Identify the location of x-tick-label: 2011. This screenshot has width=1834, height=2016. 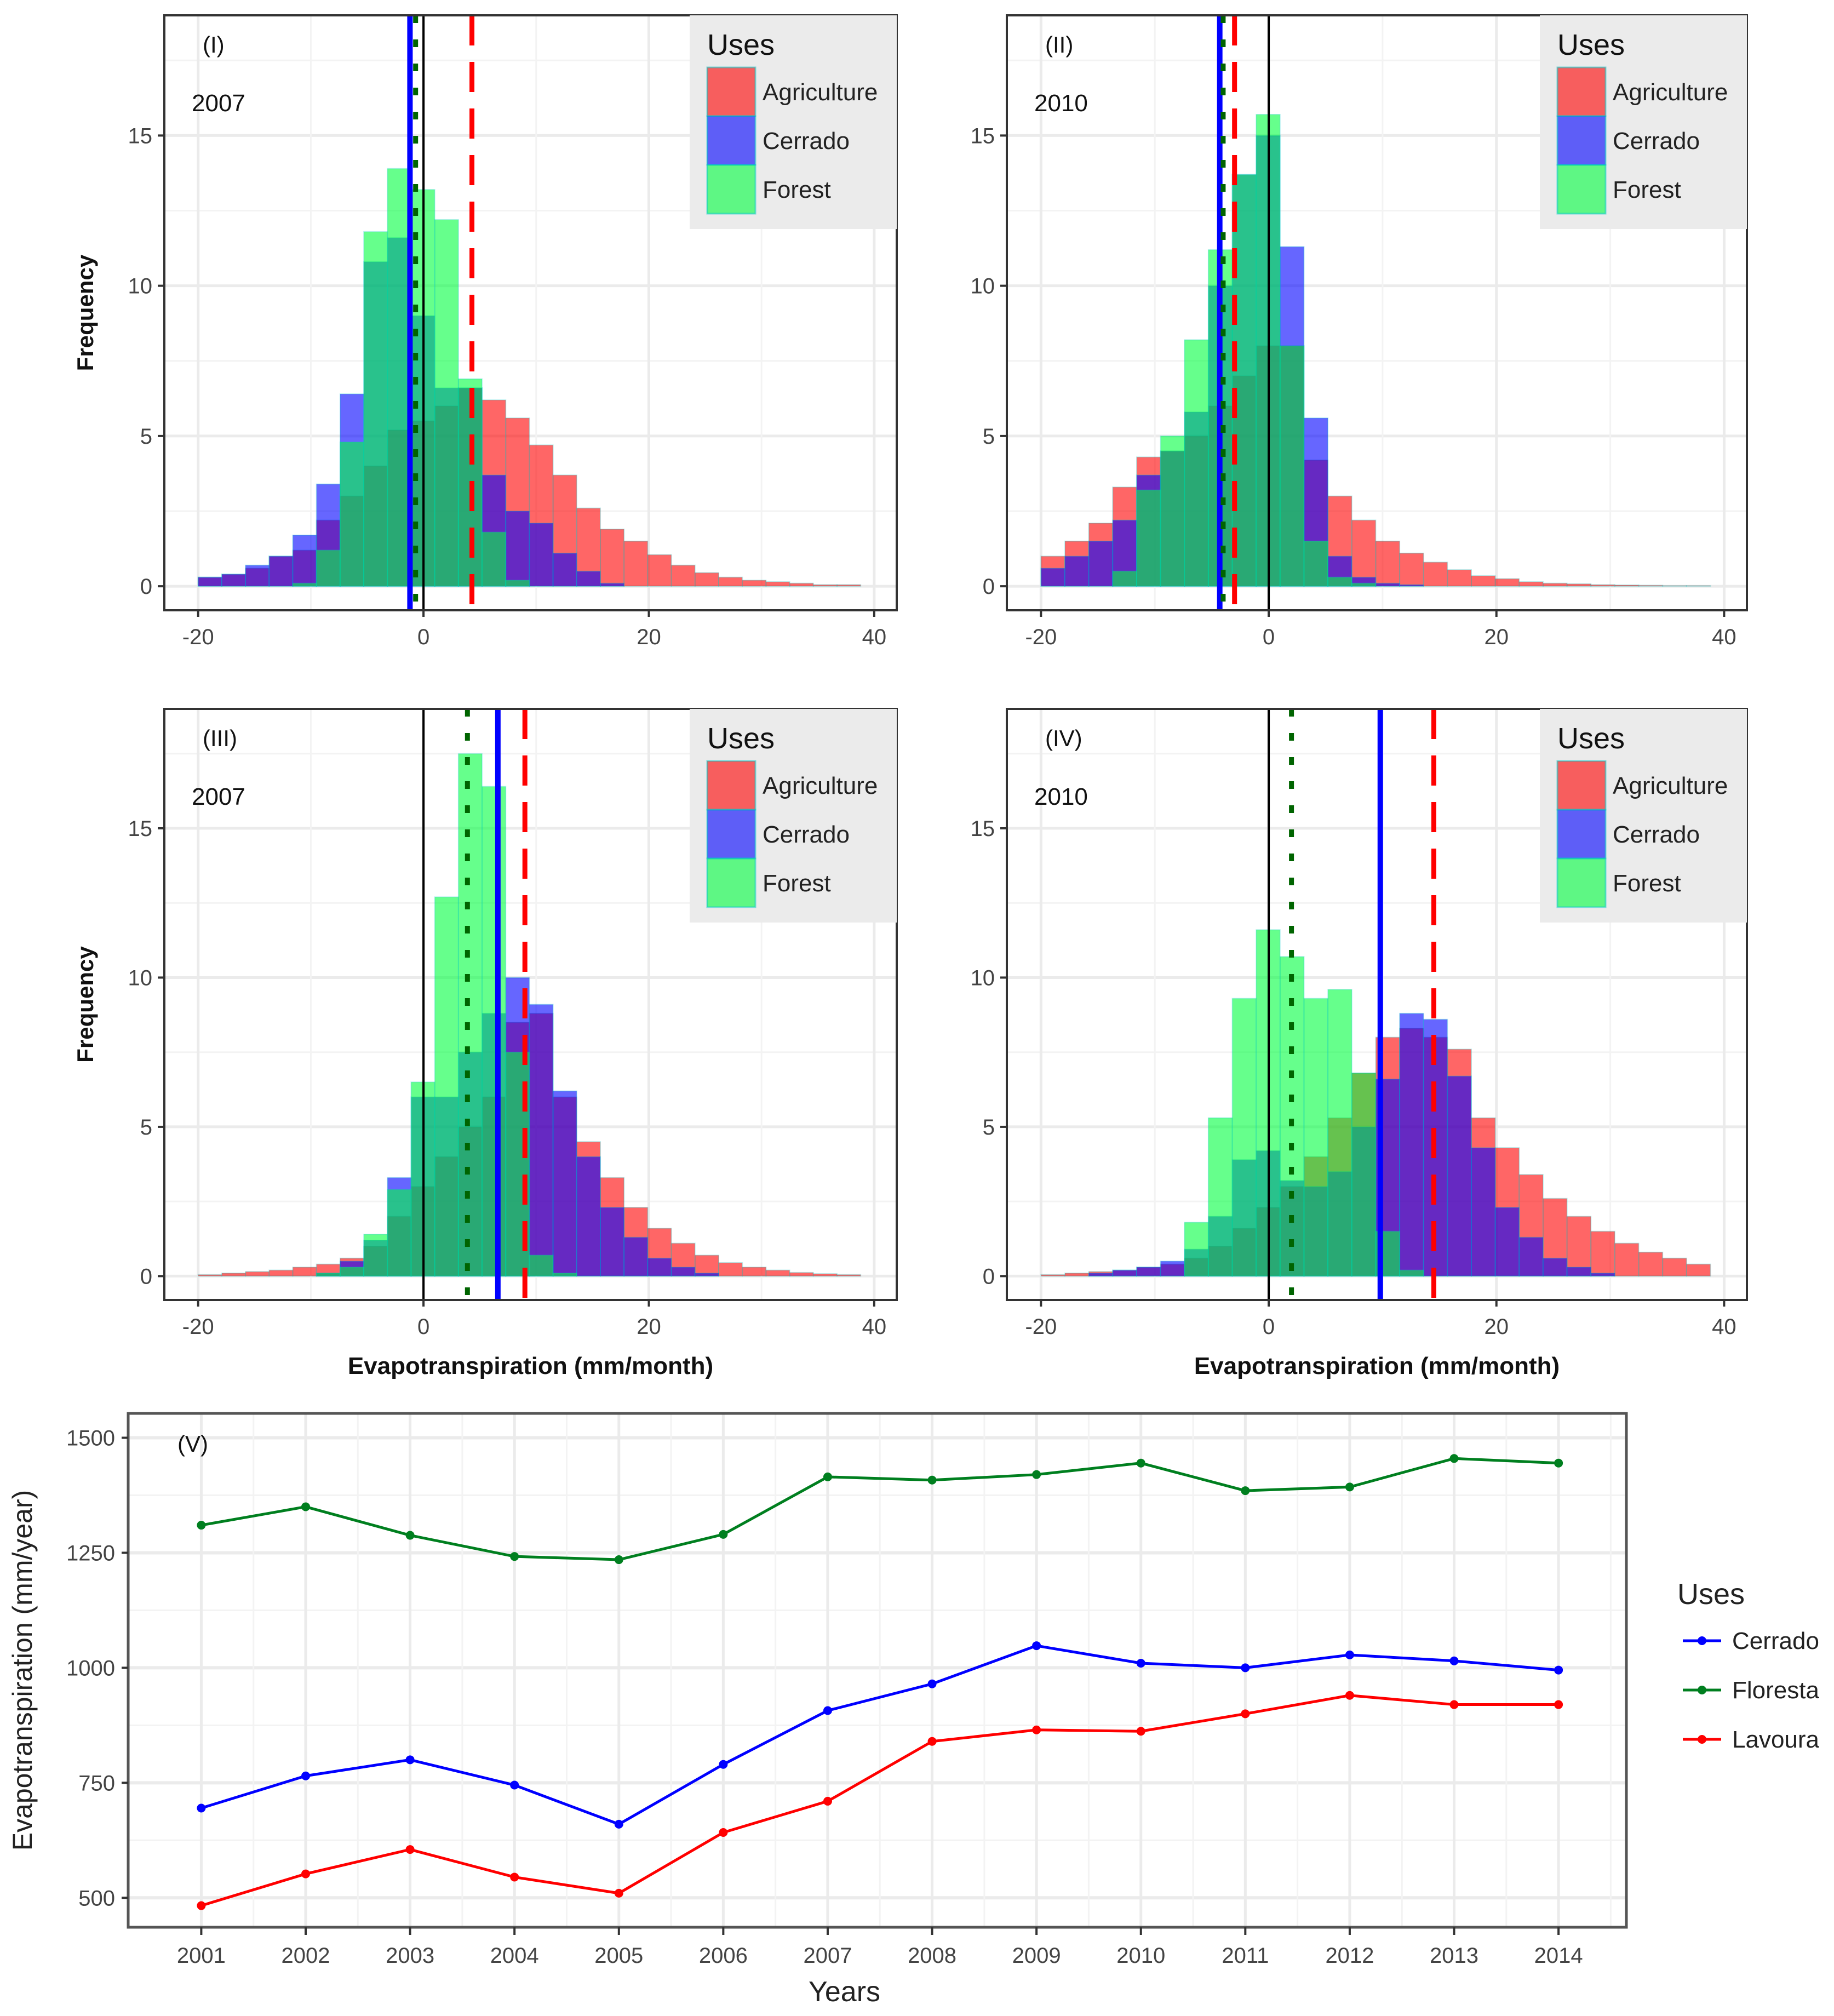
(1246, 1956).